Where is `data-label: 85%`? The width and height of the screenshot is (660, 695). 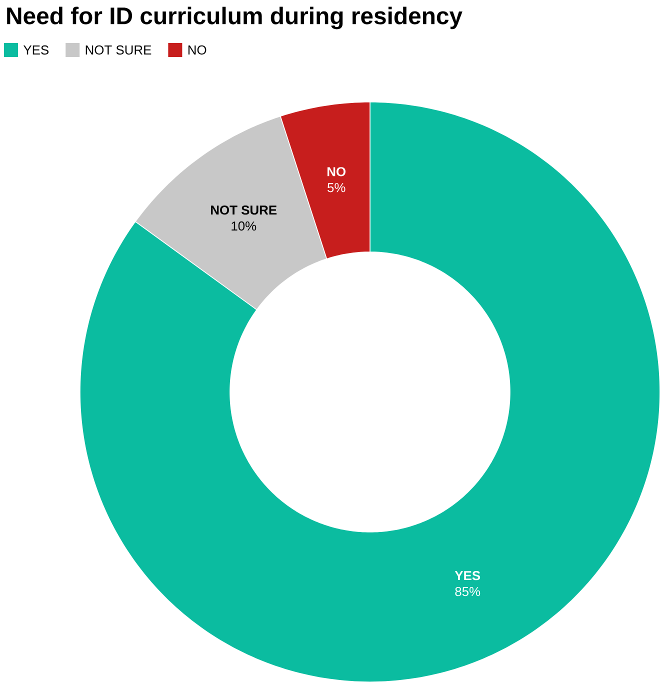 data-label: 85% is located at coordinates (467, 591).